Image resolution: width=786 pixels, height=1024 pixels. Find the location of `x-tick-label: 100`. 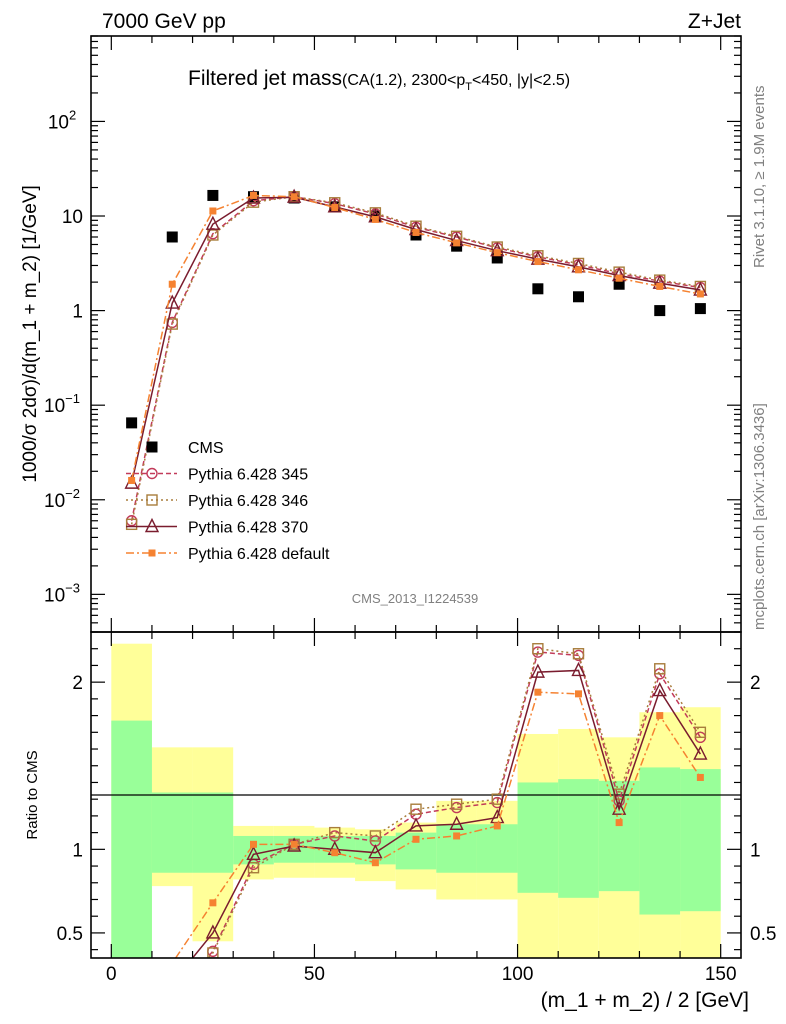

x-tick-label: 100 is located at coordinates (518, 974).